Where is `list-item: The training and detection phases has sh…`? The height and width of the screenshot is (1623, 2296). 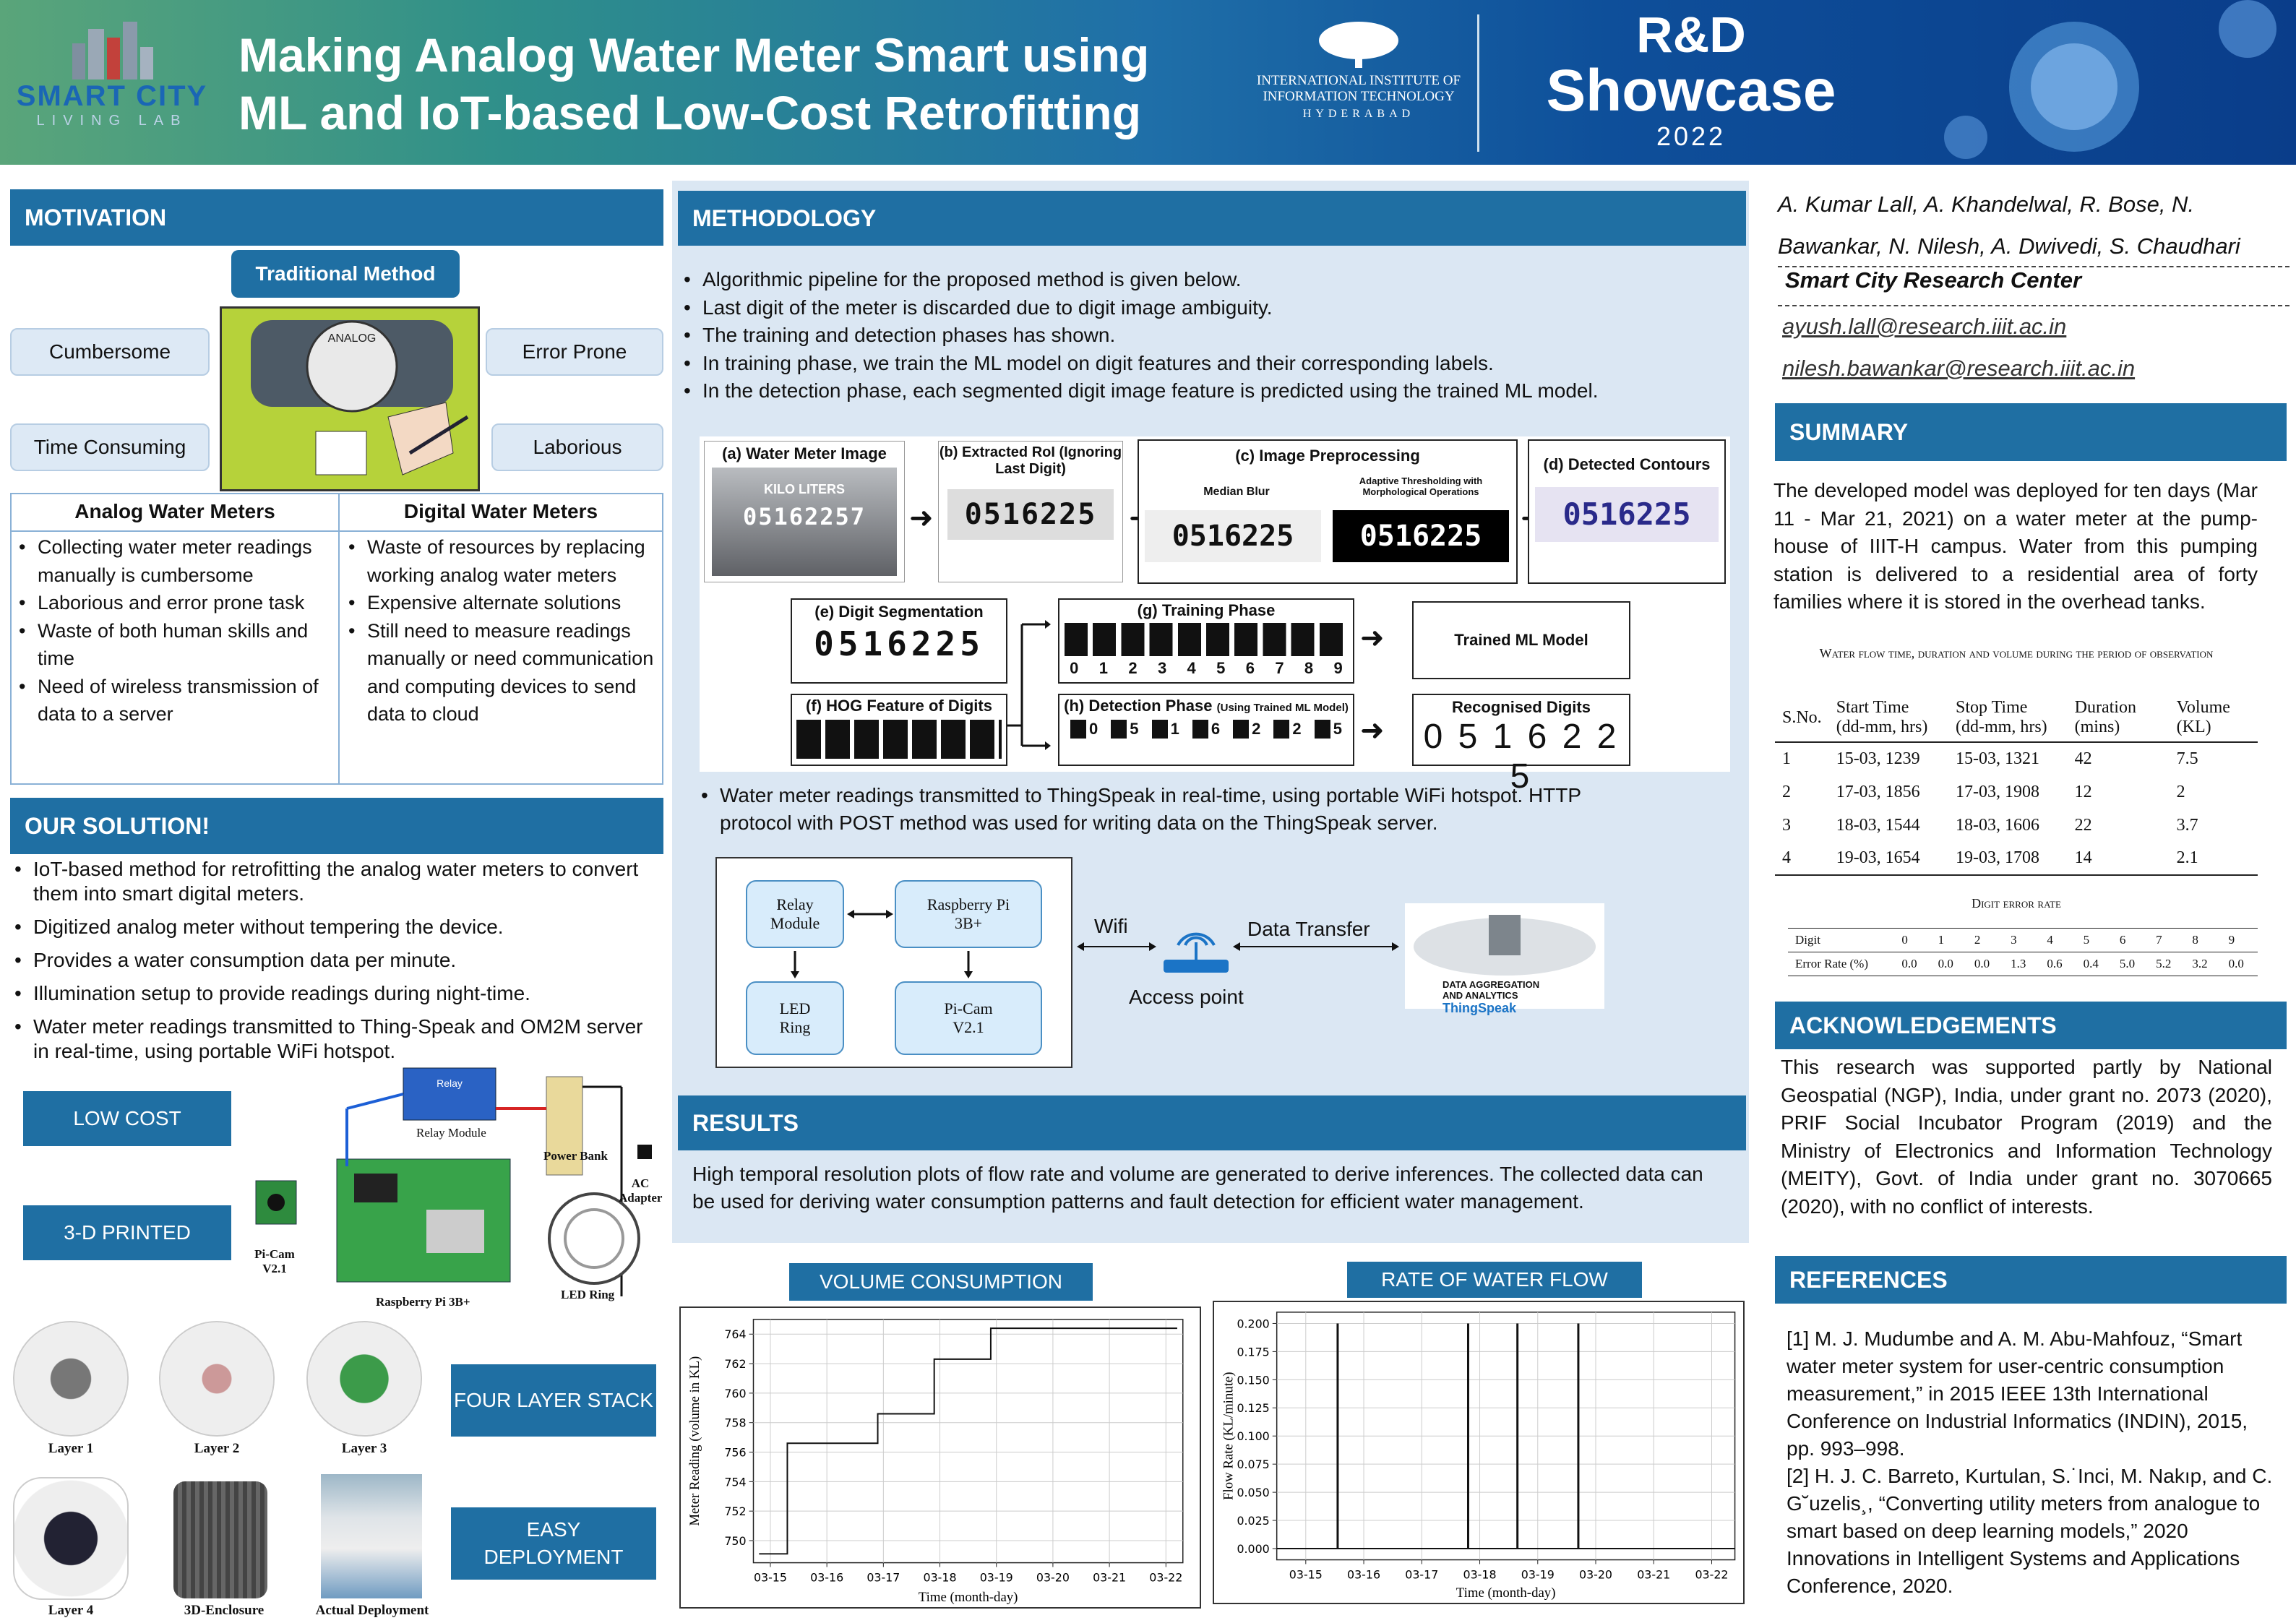
list-item: The training and detection phases has sh… is located at coordinates (1152, 336).